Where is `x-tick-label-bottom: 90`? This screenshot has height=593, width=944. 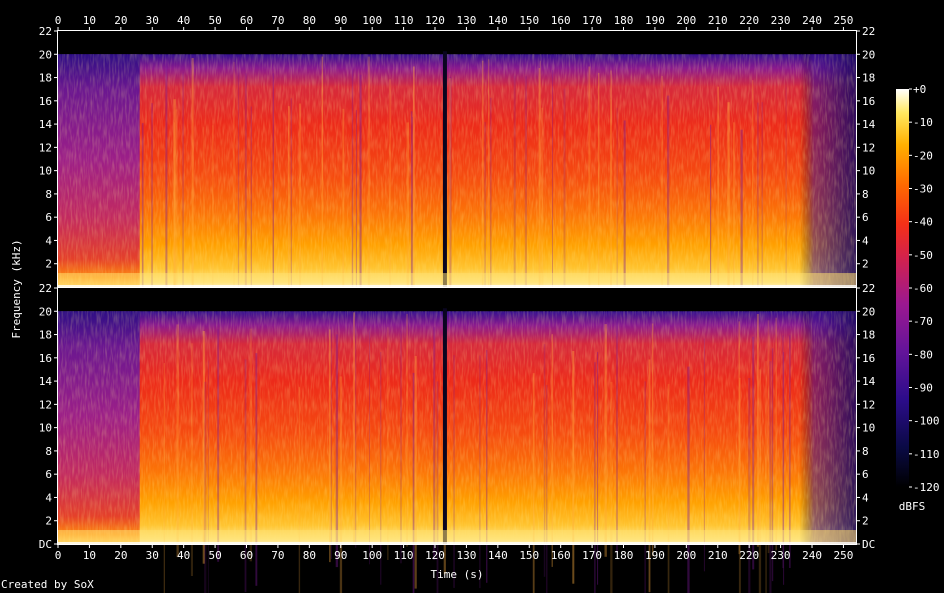 x-tick-label-bottom: 90 is located at coordinates (340, 555).